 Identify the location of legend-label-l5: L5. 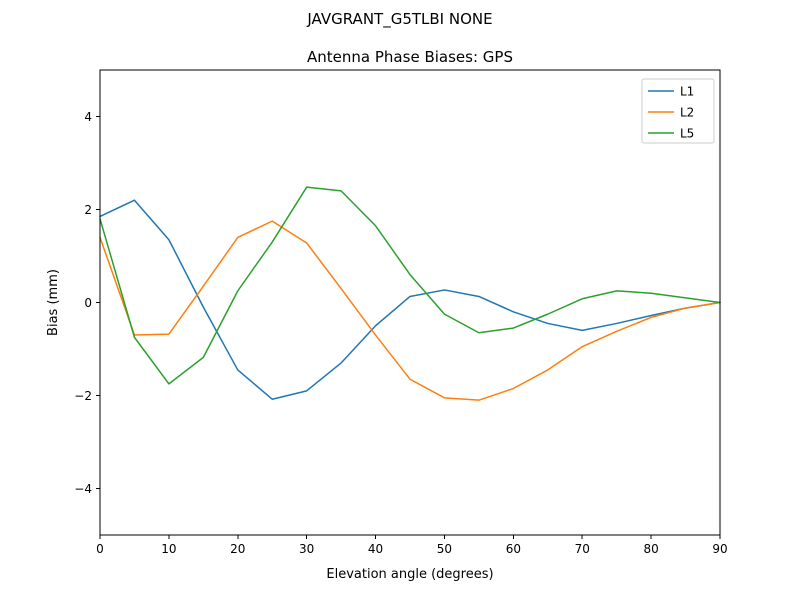
(687, 134).